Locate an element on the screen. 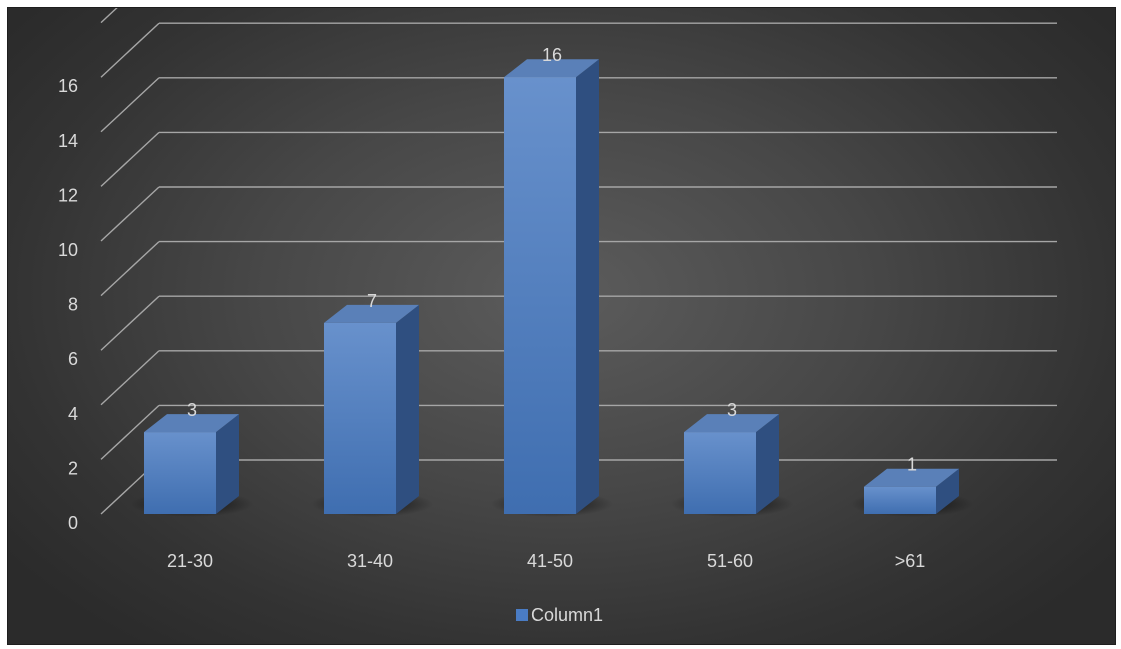 The image size is (1121, 649). legend: Column1 is located at coordinates (559, 615).